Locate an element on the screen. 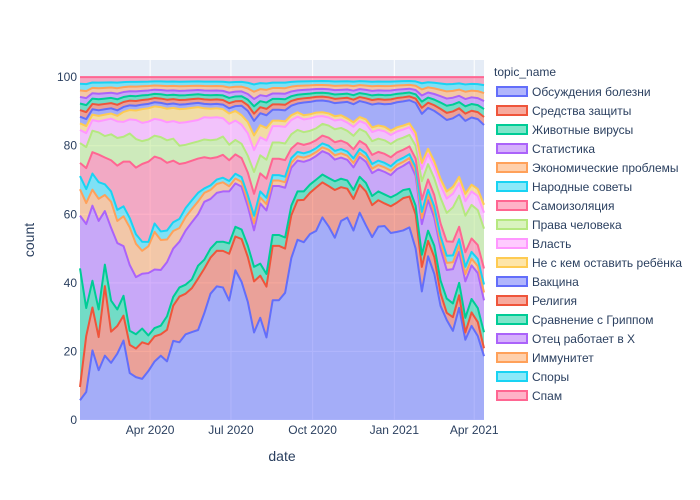 Image resolution: width=700 pixels, height=500 pixels. legend-item: Статистика is located at coordinates (545, 149).